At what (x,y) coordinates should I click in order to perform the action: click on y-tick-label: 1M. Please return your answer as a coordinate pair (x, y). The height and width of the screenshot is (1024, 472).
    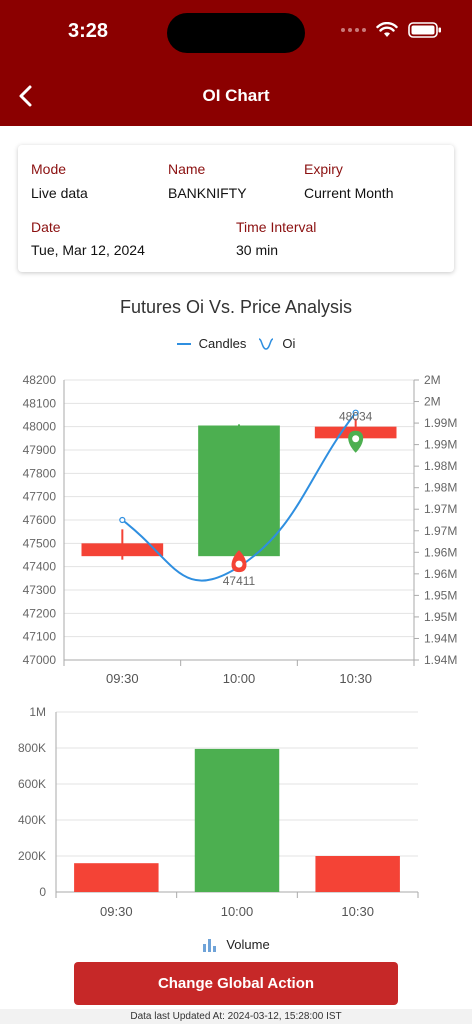
    Looking at the image, I should click on (37, 712).